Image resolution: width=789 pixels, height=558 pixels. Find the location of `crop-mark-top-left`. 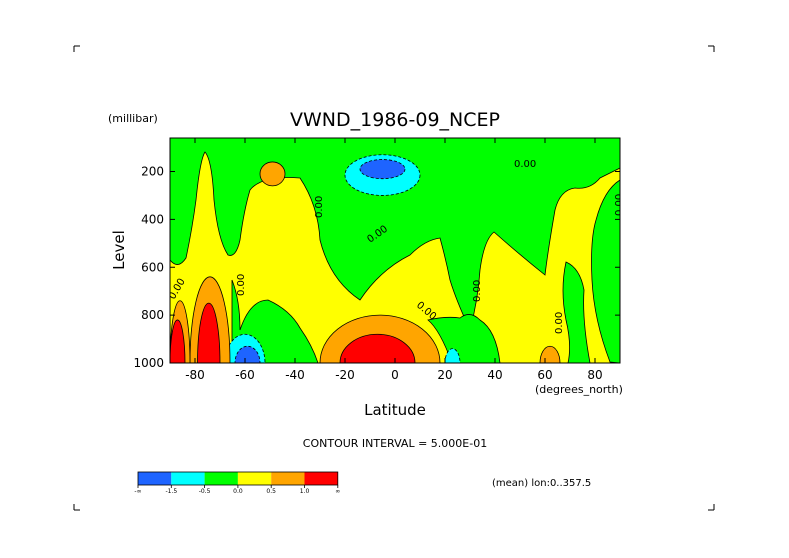

crop-mark-top-left is located at coordinates (76, 48).